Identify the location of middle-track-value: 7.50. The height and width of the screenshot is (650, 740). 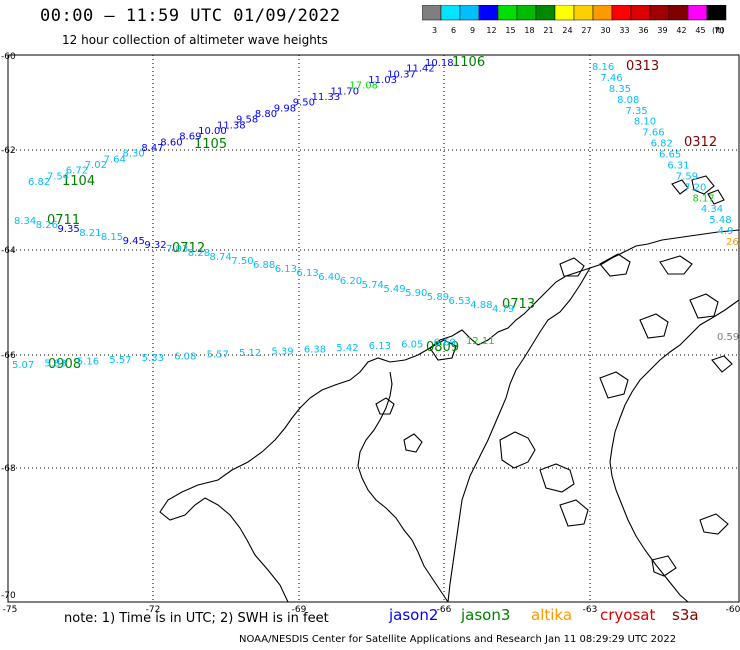
(242, 261).